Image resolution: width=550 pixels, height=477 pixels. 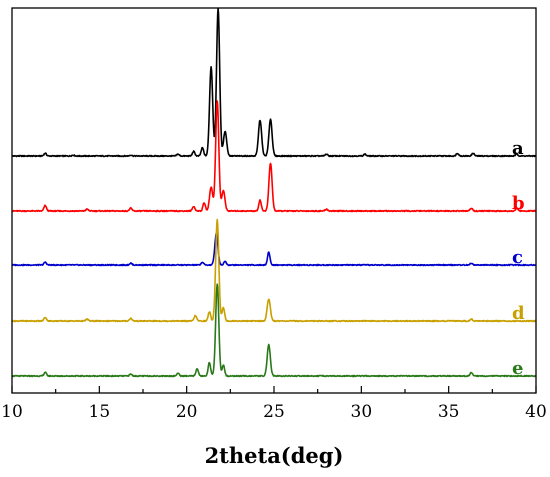 I want to click on trace-label-d: d, so click(x=518, y=313).